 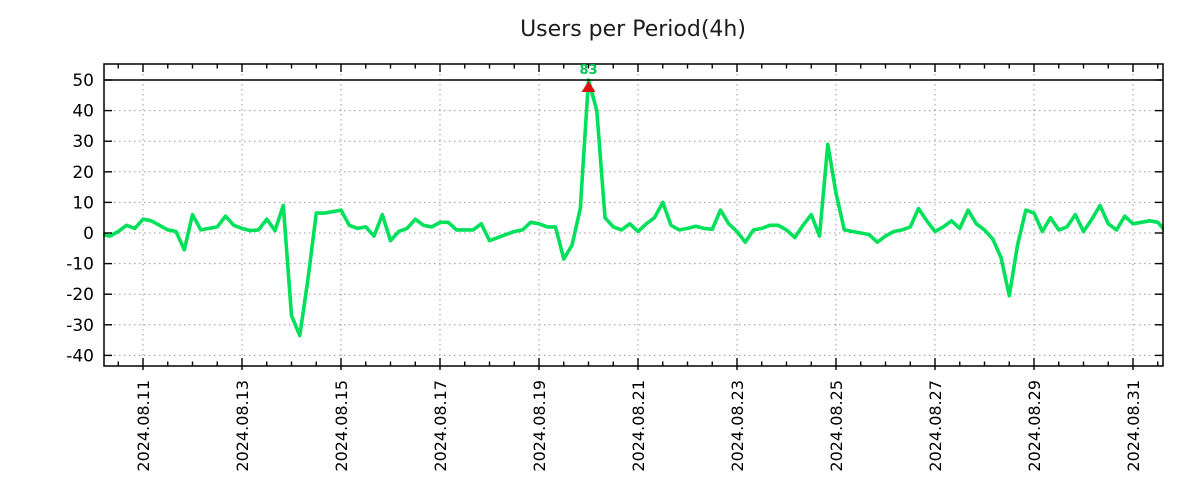 I want to click on y-tick-label: -40, so click(x=80, y=356).